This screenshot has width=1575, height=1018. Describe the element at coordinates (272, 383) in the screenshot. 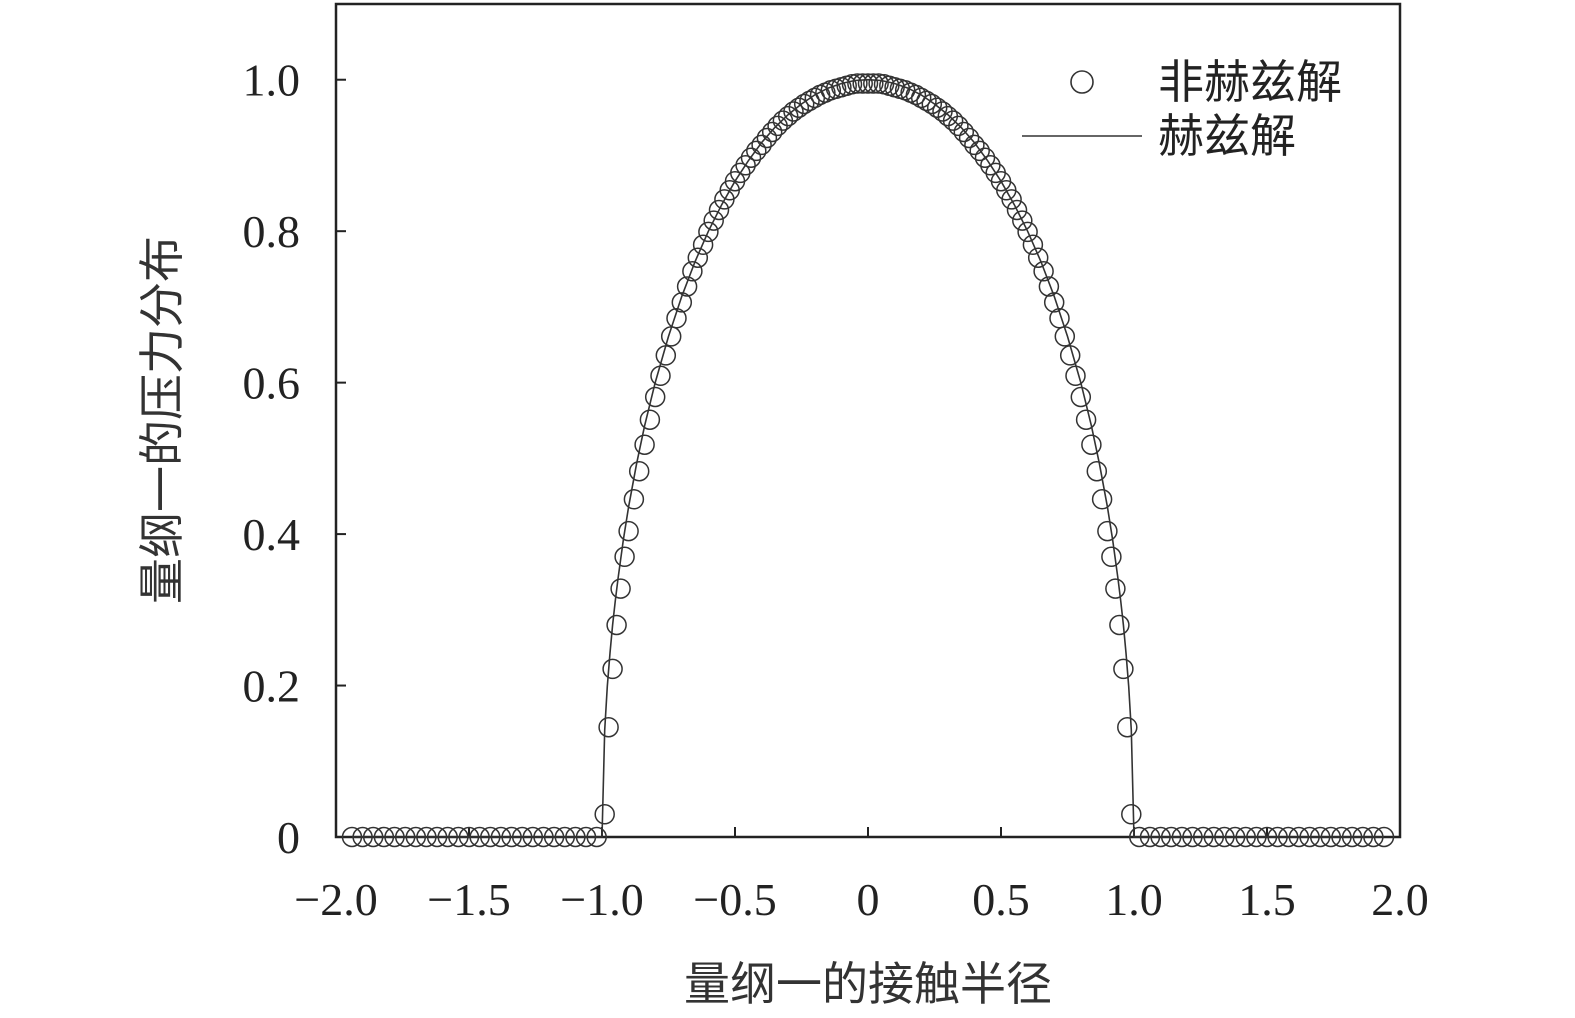

I see `y-tick-label: 0.6` at that location.